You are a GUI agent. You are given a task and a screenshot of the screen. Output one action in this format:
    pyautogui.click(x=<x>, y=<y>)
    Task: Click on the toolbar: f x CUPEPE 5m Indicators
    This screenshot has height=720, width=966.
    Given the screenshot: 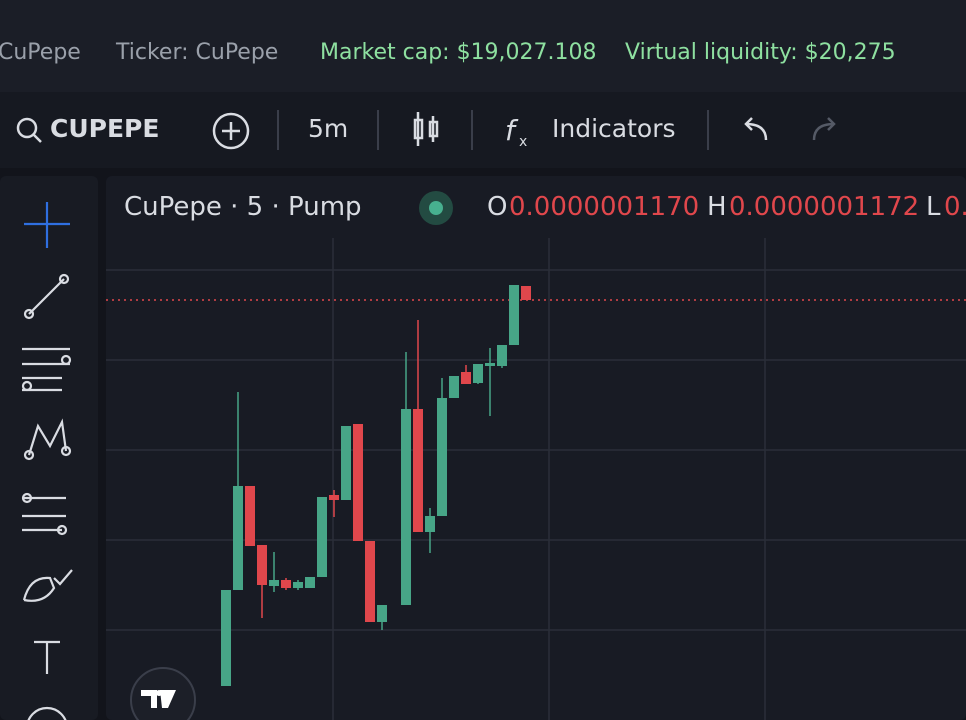 What is the action you would take?
    pyautogui.click(x=483, y=130)
    